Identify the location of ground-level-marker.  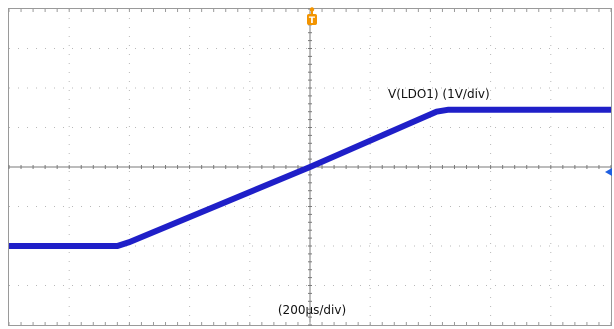
(608, 172).